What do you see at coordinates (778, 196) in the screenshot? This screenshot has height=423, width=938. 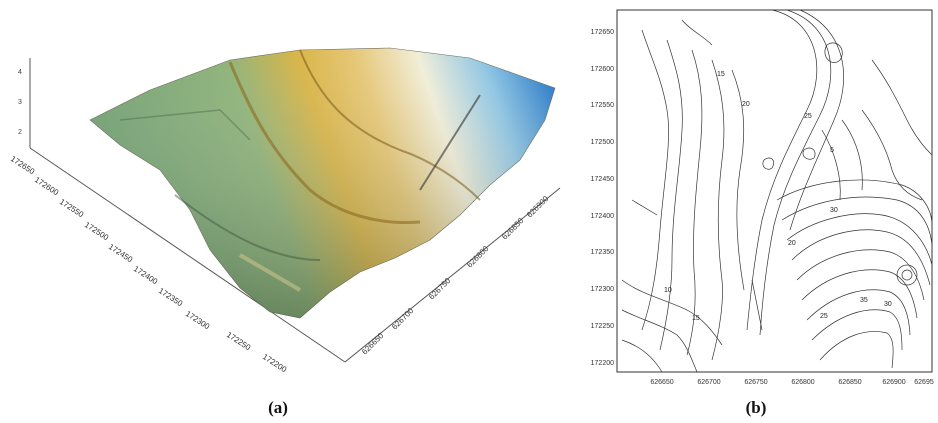 I see `contour-value-labels: 15 20 25 30 35 30 25 20 15 10 5` at bounding box center [778, 196].